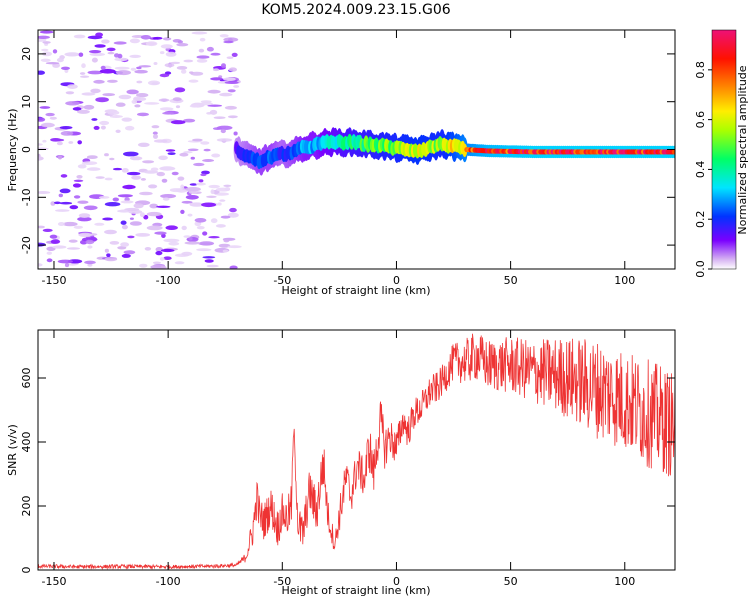 This screenshot has width=750, height=600. What do you see at coordinates (700, 269) in the screenshot?
I see `colorbar-tick-label: 0.0` at bounding box center [700, 269].